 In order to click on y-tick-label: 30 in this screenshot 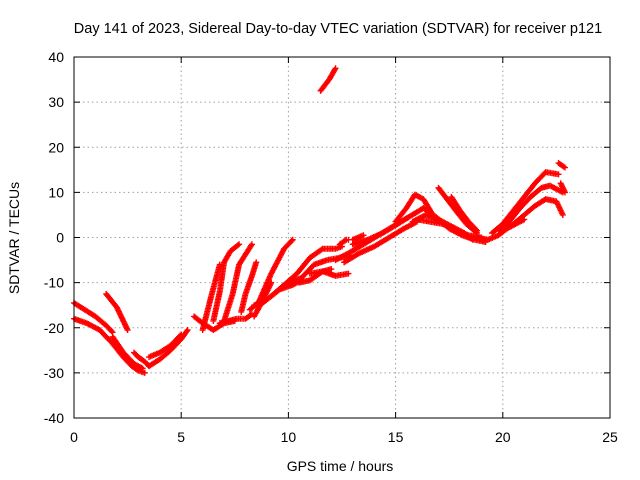, I will do `click(56, 102)`.